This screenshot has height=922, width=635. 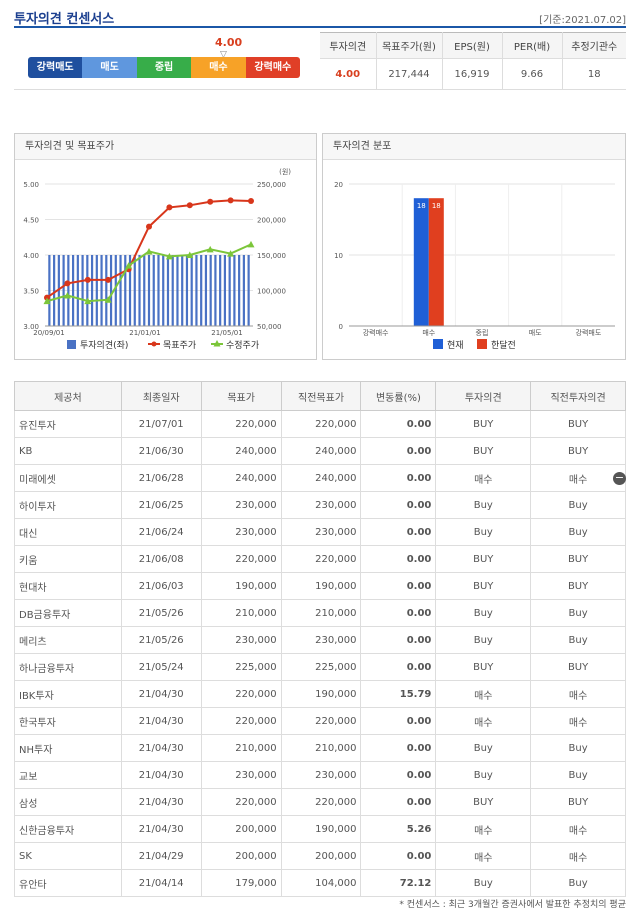 I want to click on date-cell: 21/07/01, so click(x=161, y=424).